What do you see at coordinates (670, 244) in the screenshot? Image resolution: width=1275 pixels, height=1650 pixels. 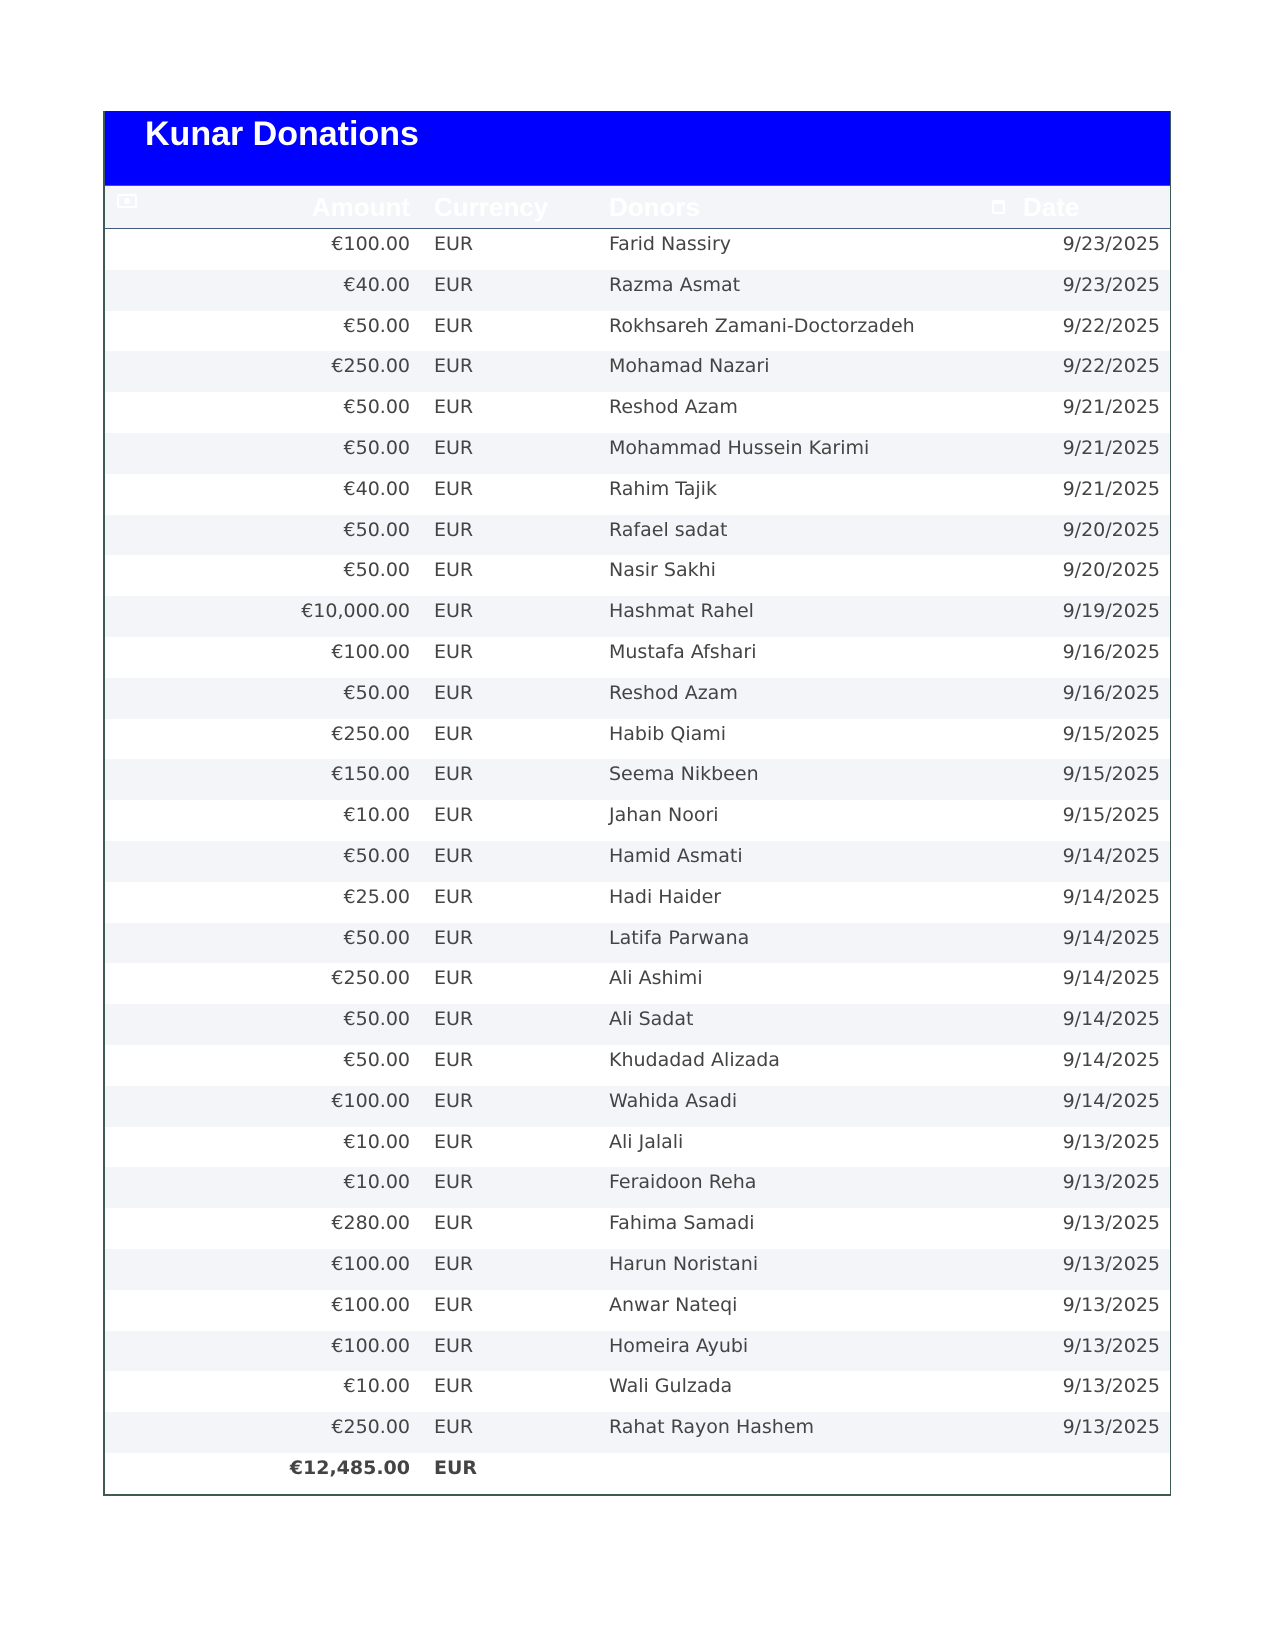 I see `donor-cell: Farid Nassiry` at bounding box center [670, 244].